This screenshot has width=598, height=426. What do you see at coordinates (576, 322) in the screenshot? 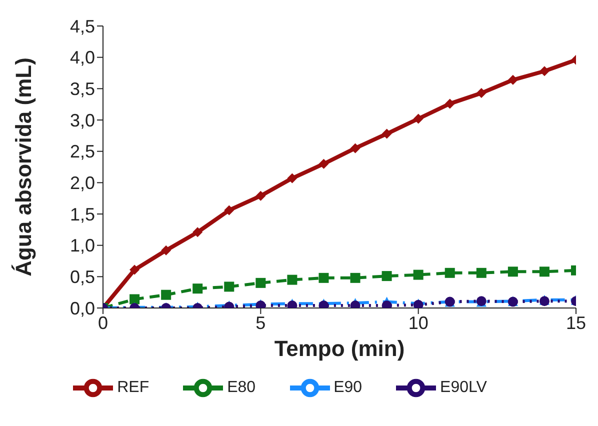
I see `x-tick-label: 15` at bounding box center [576, 322].